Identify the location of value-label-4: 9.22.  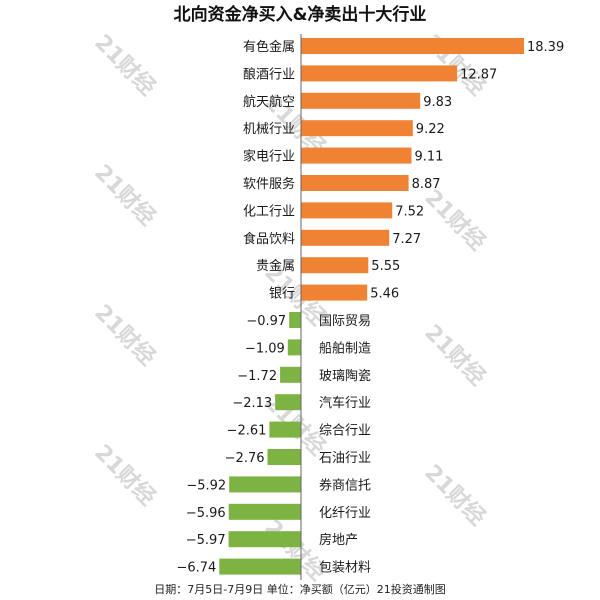
(430, 129).